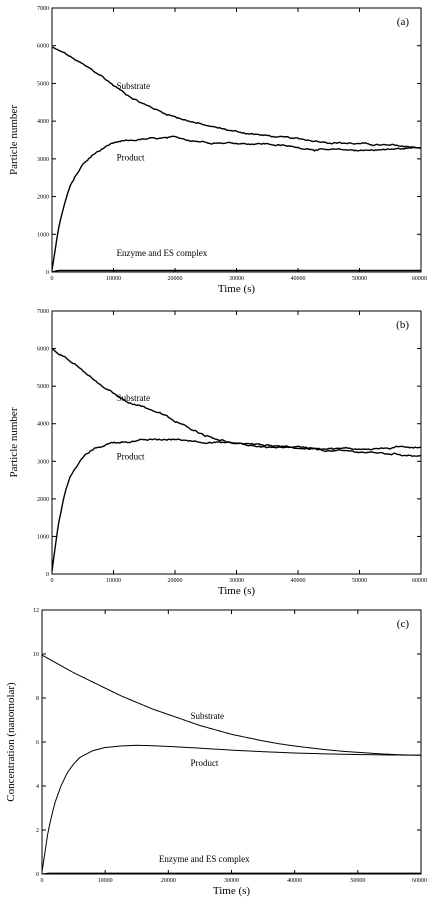 The height and width of the screenshot is (899, 429). Describe the element at coordinates (403, 624) in the screenshot. I see `panel-label: (c)` at that location.